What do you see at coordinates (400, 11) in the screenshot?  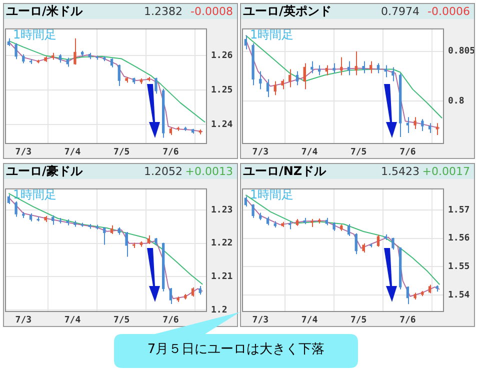 I see `text: 0.7974` at bounding box center [400, 11].